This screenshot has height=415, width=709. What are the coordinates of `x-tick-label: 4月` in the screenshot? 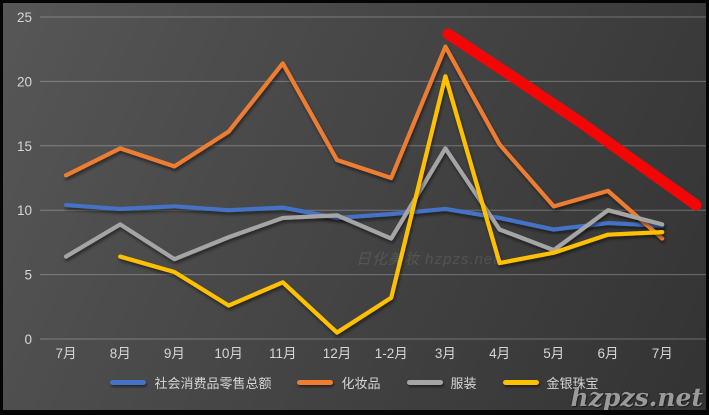 It's located at (499, 353).